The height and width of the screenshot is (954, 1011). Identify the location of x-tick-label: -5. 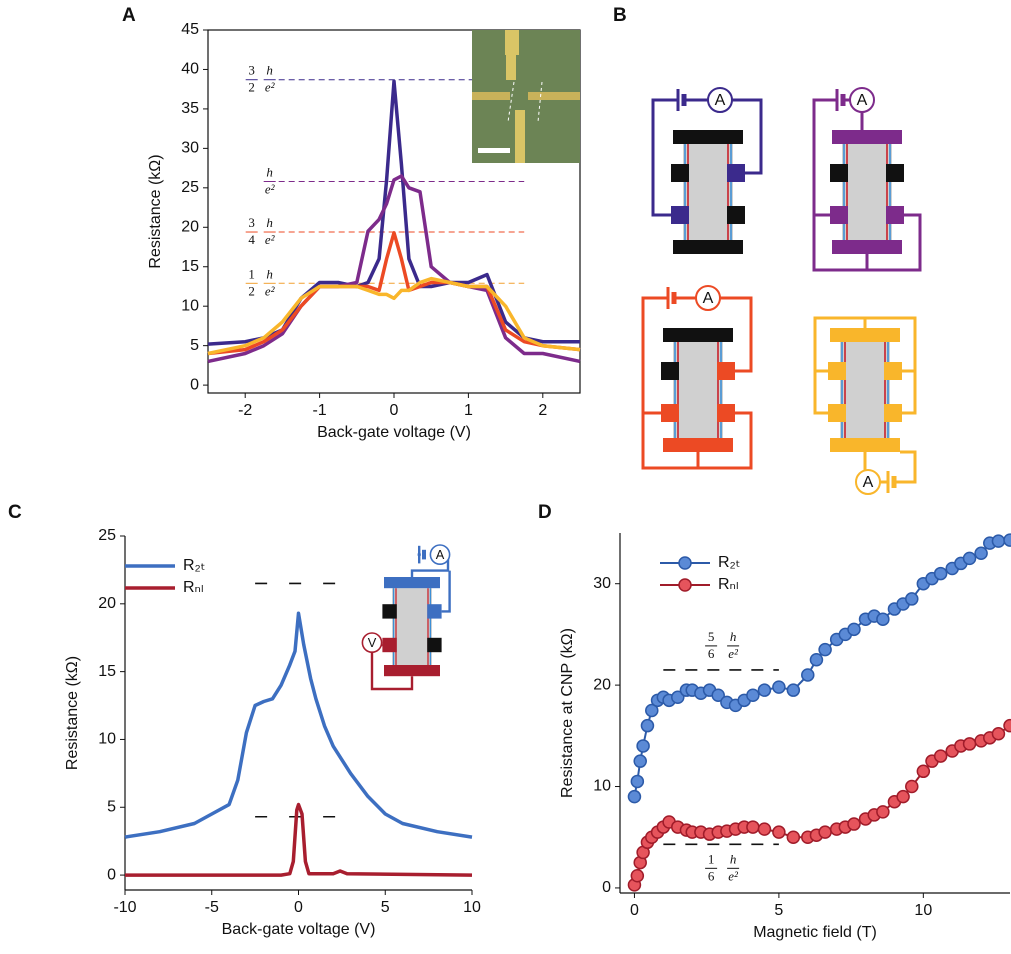
(212, 907).